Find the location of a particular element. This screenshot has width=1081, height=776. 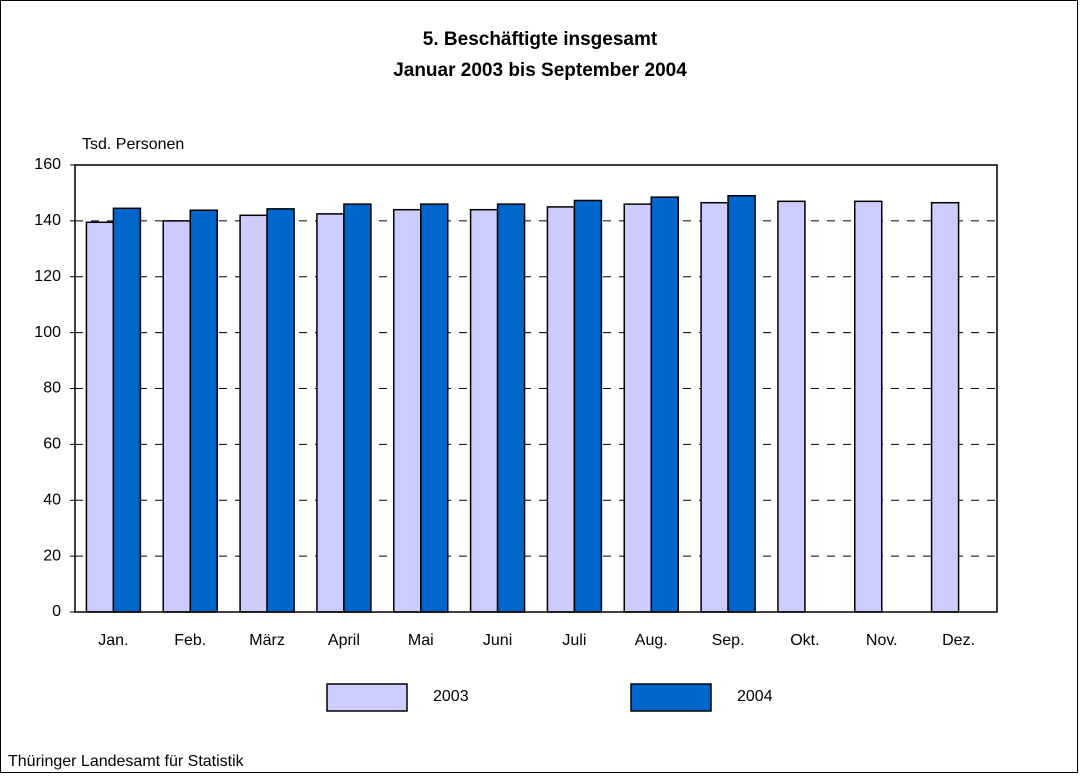

x-tick-label: Juni is located at coordinates (497, 640).